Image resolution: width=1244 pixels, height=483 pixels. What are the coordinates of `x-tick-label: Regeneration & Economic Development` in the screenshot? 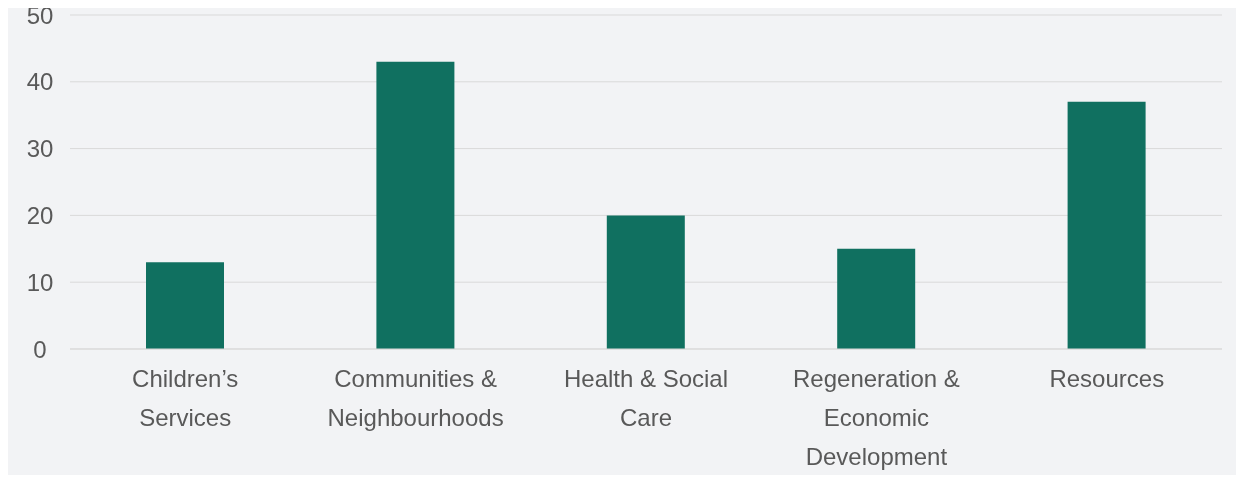 It's located at (876, 417).